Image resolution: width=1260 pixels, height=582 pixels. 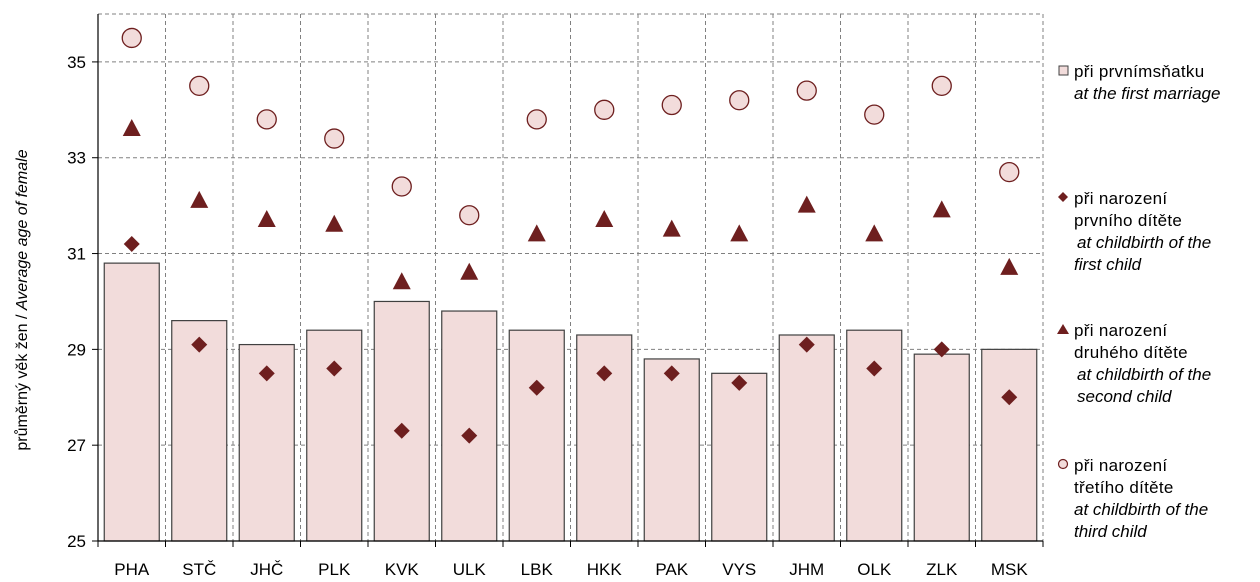 I want to click on legend-label-en: second child, so click(x=1124, y=396).